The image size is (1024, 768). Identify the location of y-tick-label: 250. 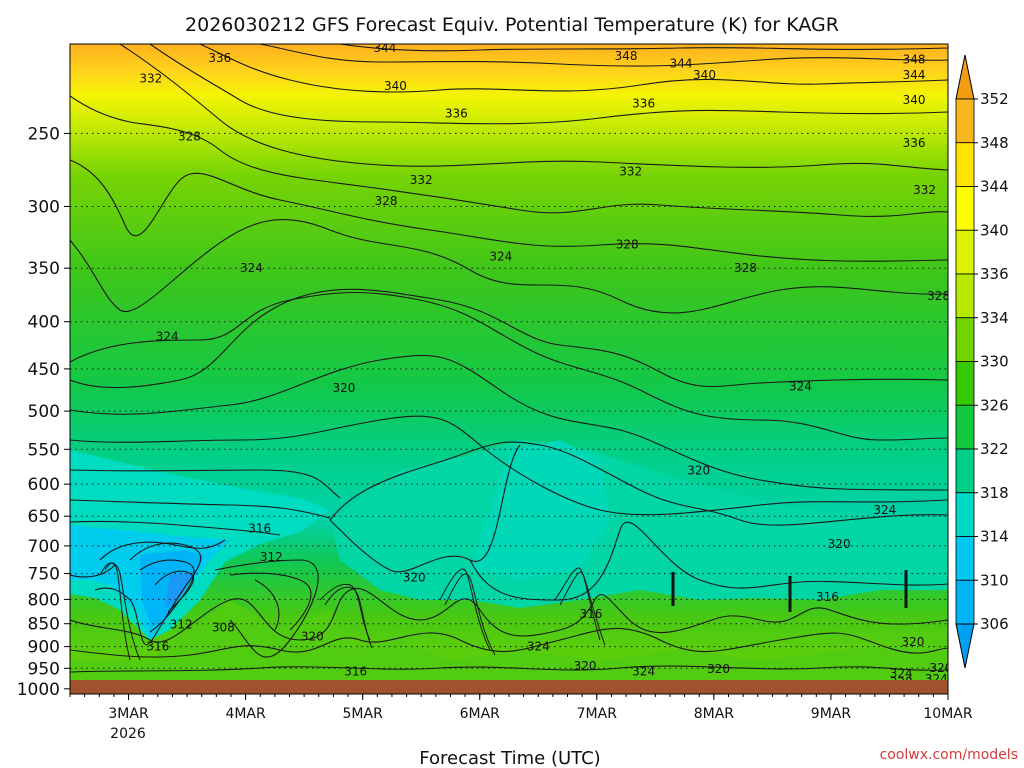
(44, 134).